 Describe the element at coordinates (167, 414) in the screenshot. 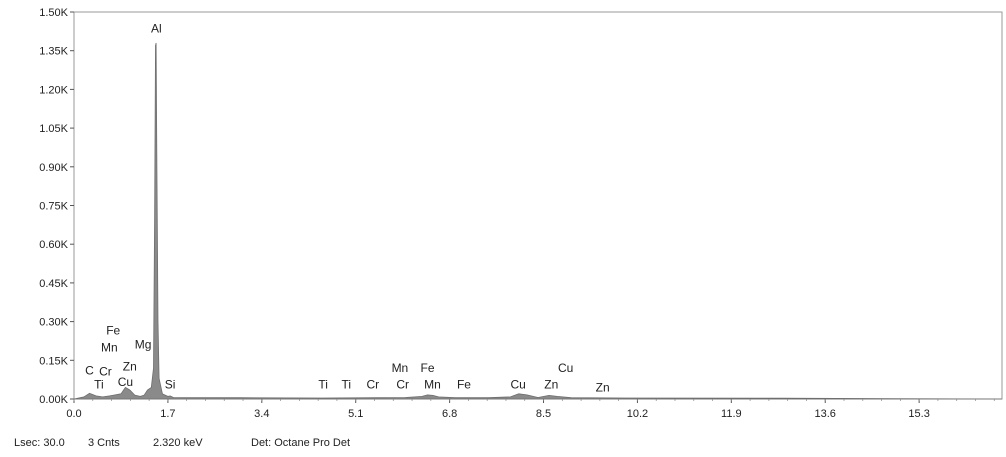

I see `x-tick-label: 1.7` at that location.